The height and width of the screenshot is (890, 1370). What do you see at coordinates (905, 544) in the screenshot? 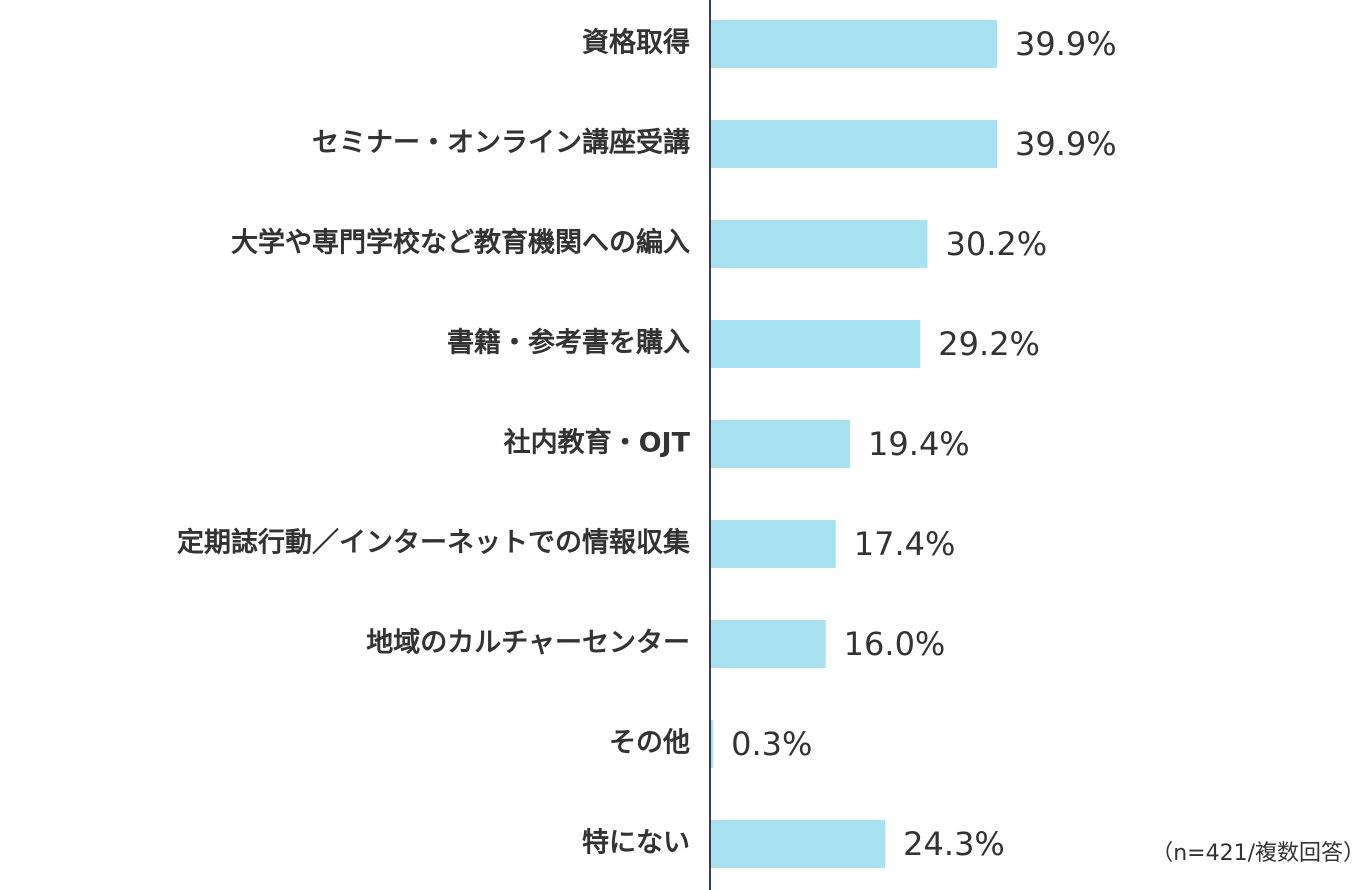
I see `value-label: 17.4%` at bounding box center [905, 544].